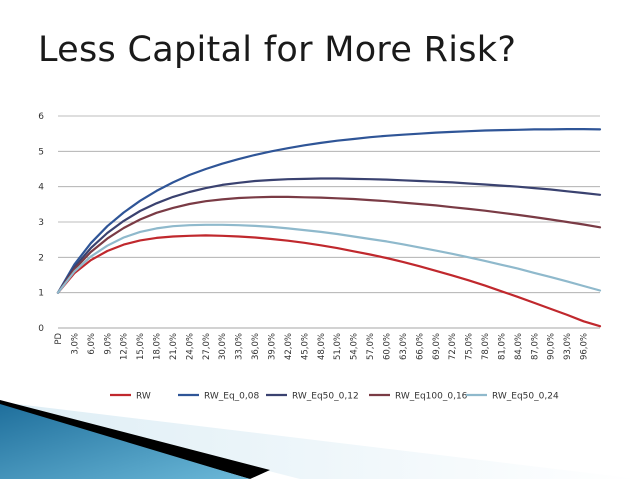  Describe the element at coordinates (92, 344) in the screenshot. I see `x-tick-label: 6,0%` at that location.